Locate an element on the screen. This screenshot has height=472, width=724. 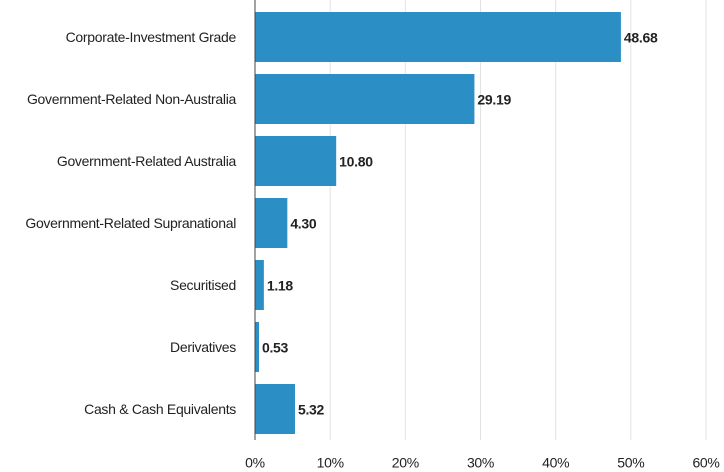
x-tick-label: 20% is located at coordinates (405, 463).